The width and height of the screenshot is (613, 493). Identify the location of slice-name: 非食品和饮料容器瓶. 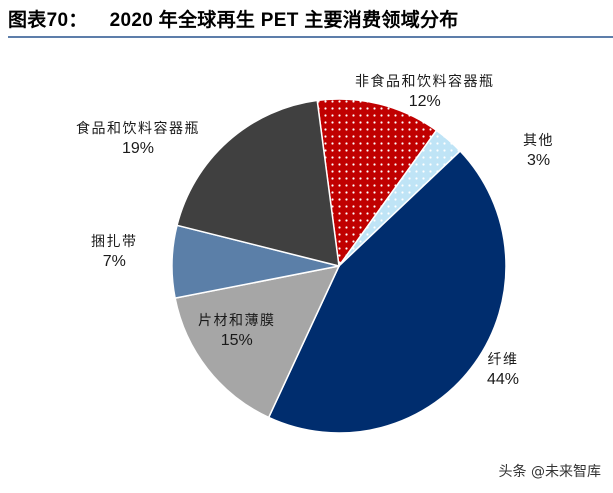
(425, 82).